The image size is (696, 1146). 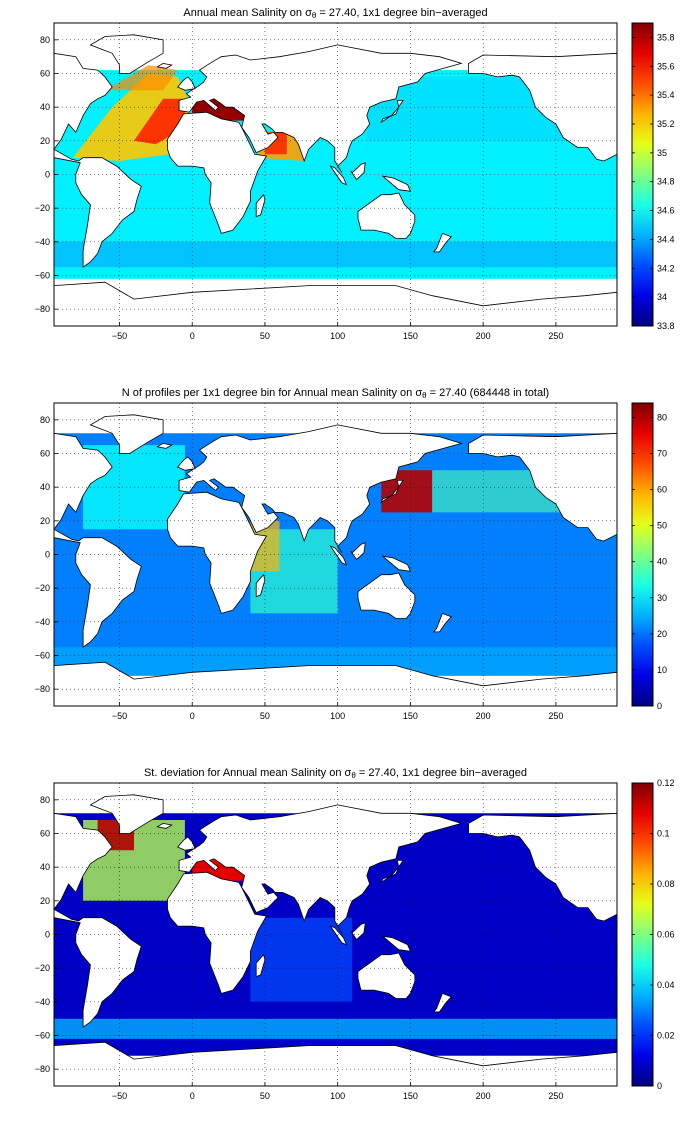 What do you see at coordinates (119, 1096) in the screenshot?
I see `x-tick-label: −50` at bounding box center [119, 1096].